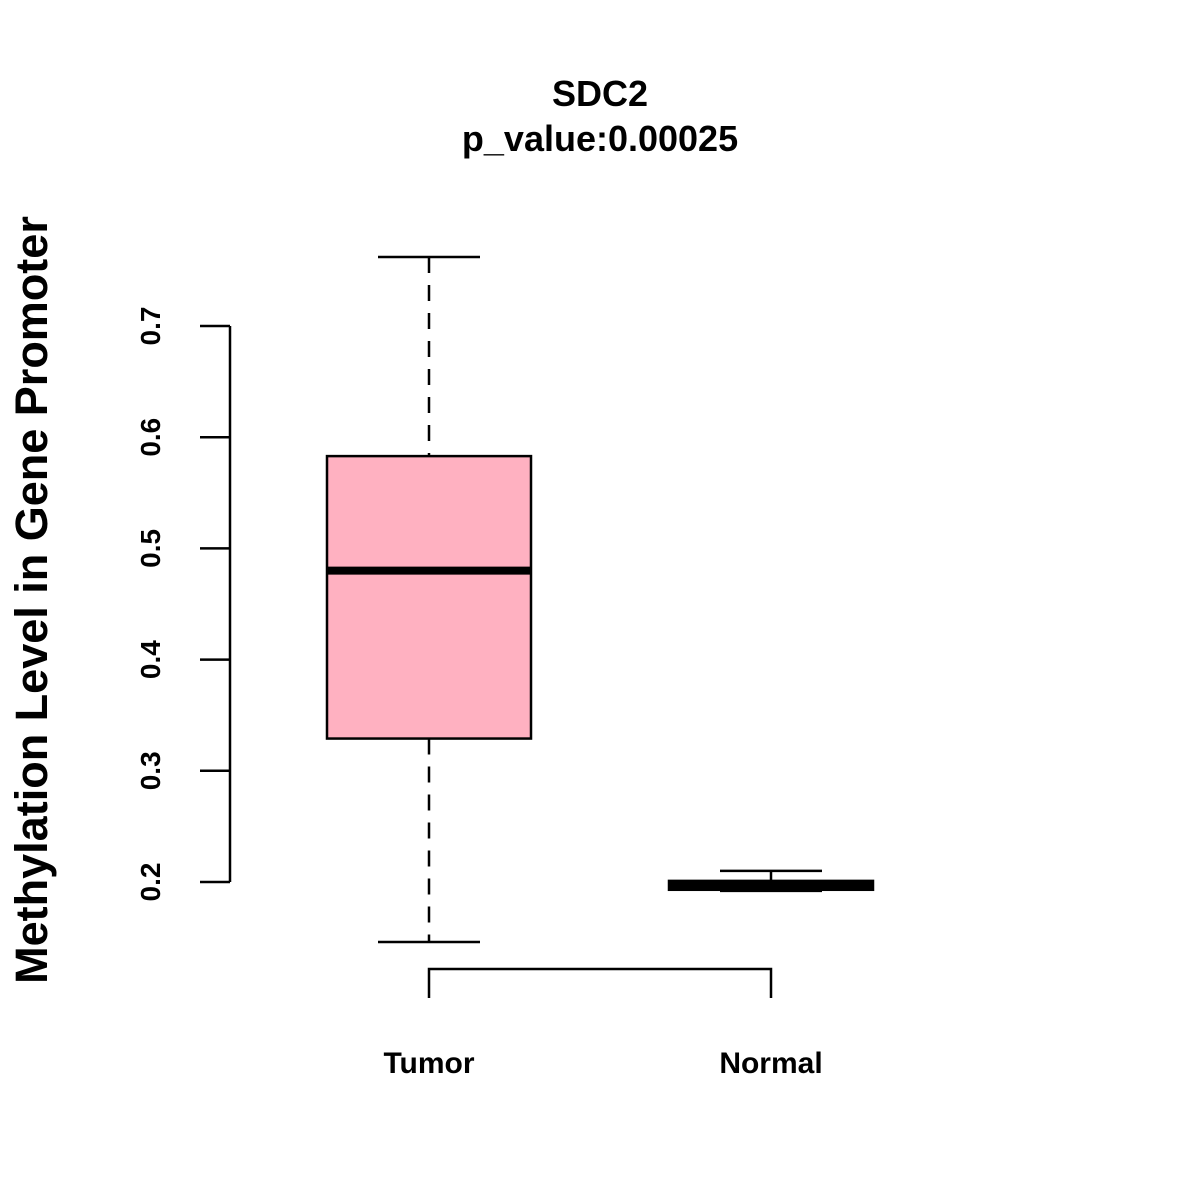 Image resolution: width=1200 pixels, height=1200 pixels. Describe the element at coordinates (770, 1063) in the screenshot. I see `x-label-normal: Normal` at that location.